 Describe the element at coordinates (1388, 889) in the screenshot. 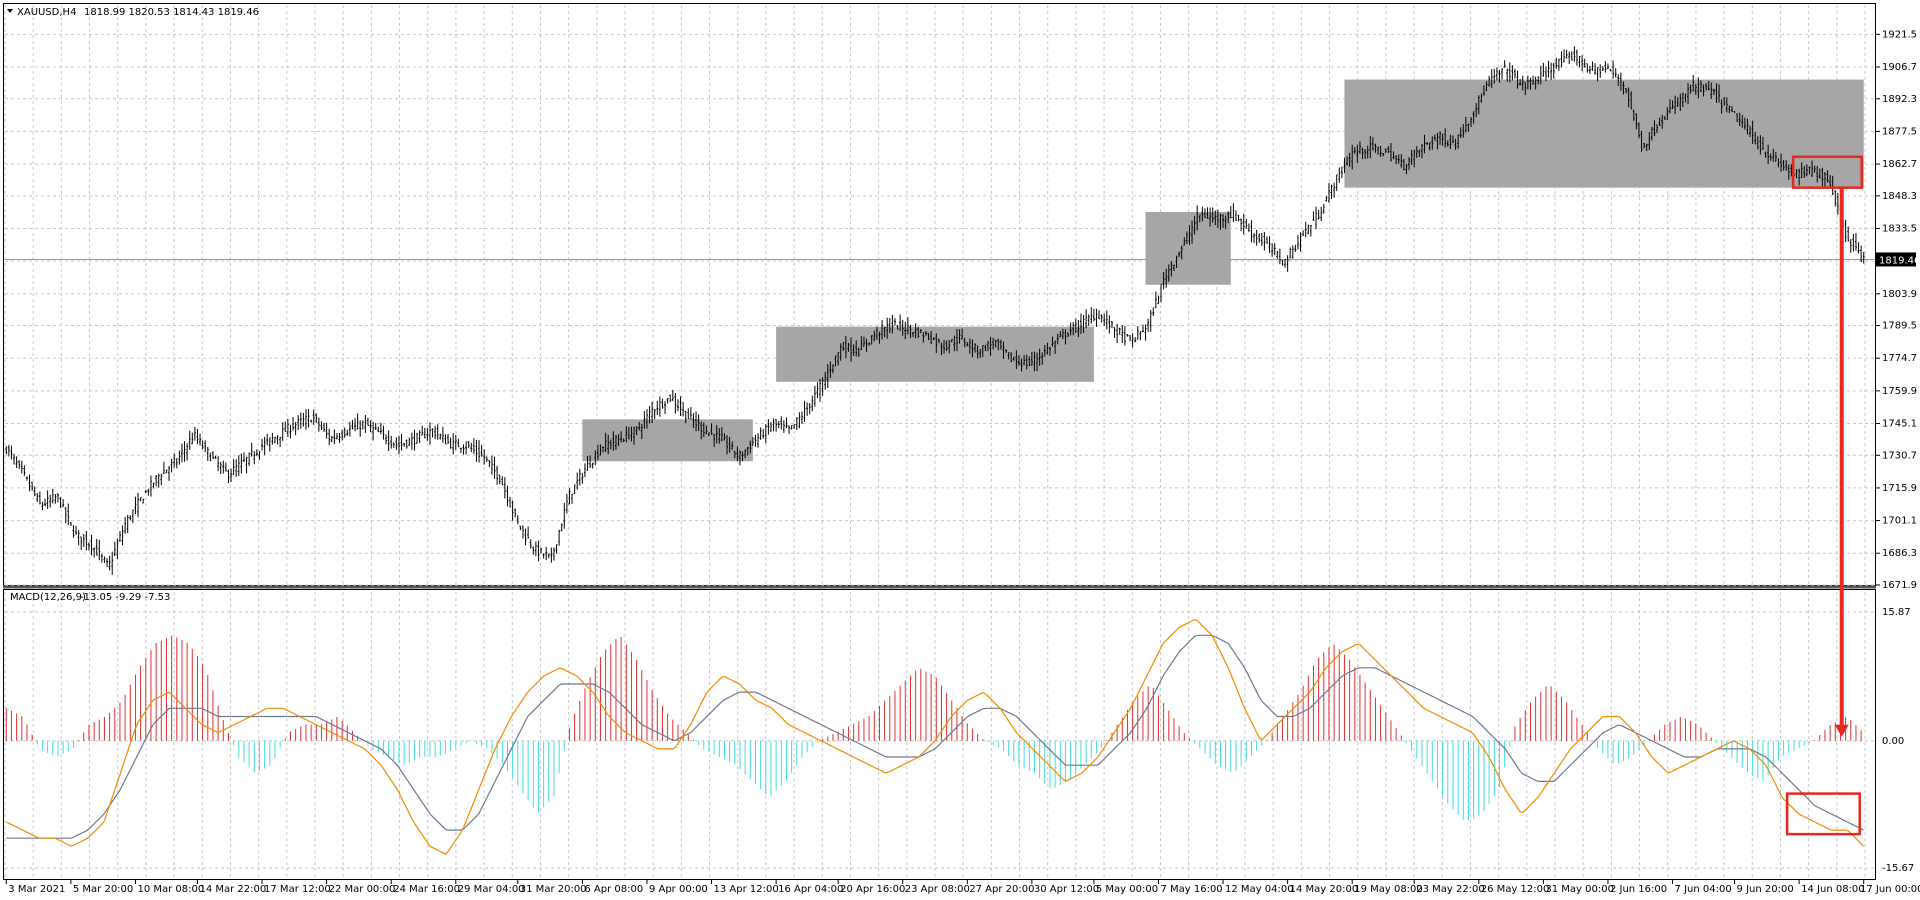

I see `time-tick-label: 19 May 08:00` at that location.